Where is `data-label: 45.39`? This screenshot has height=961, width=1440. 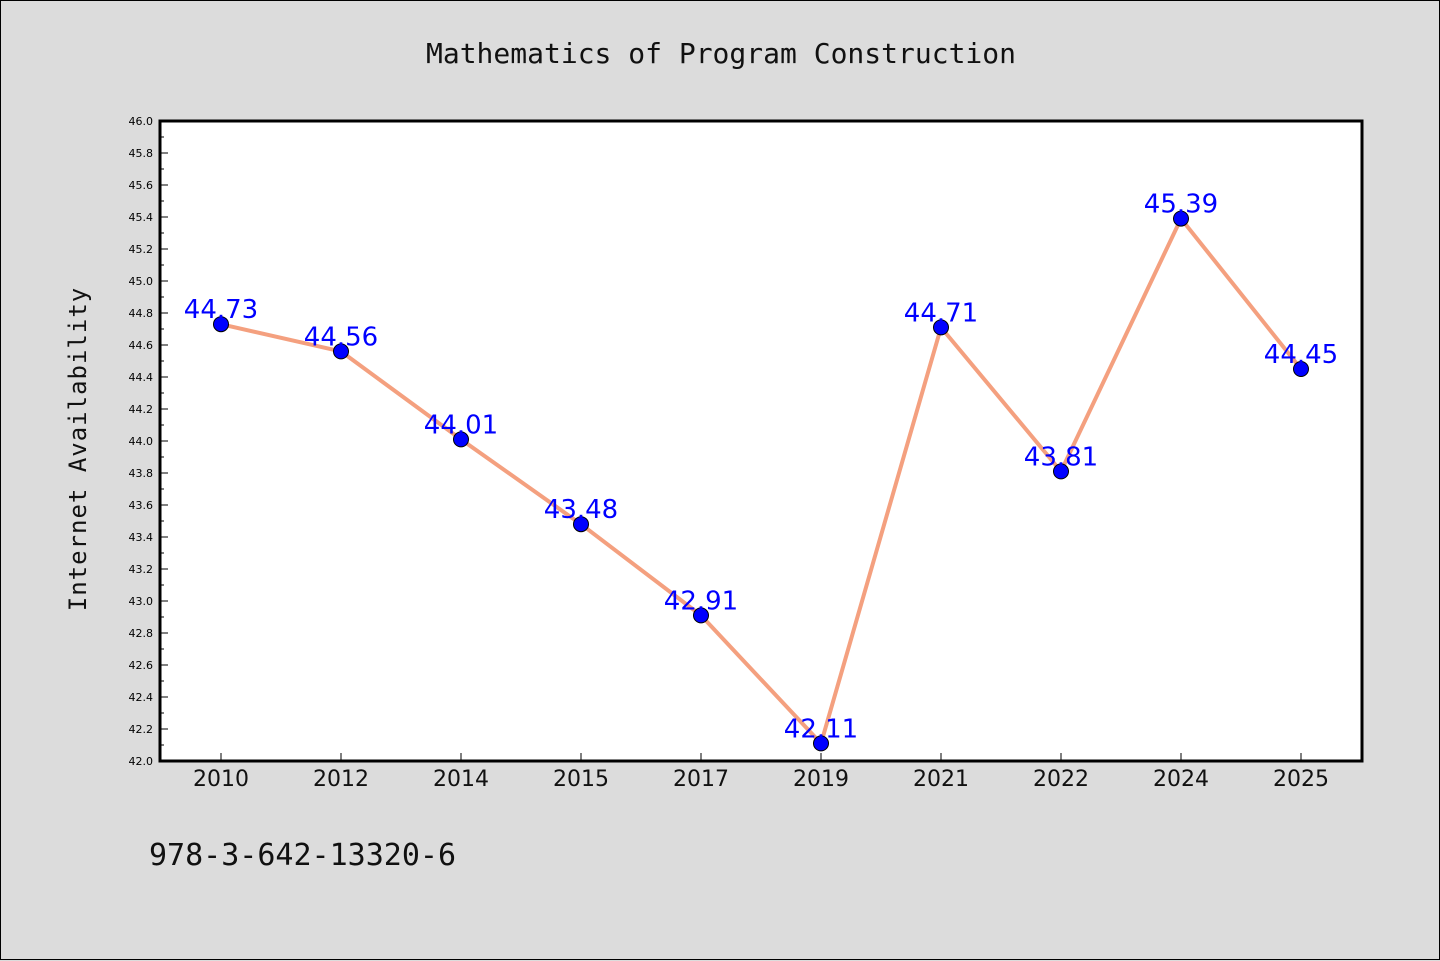 data-label: 45.39 is located at coordinates (1181, 205).